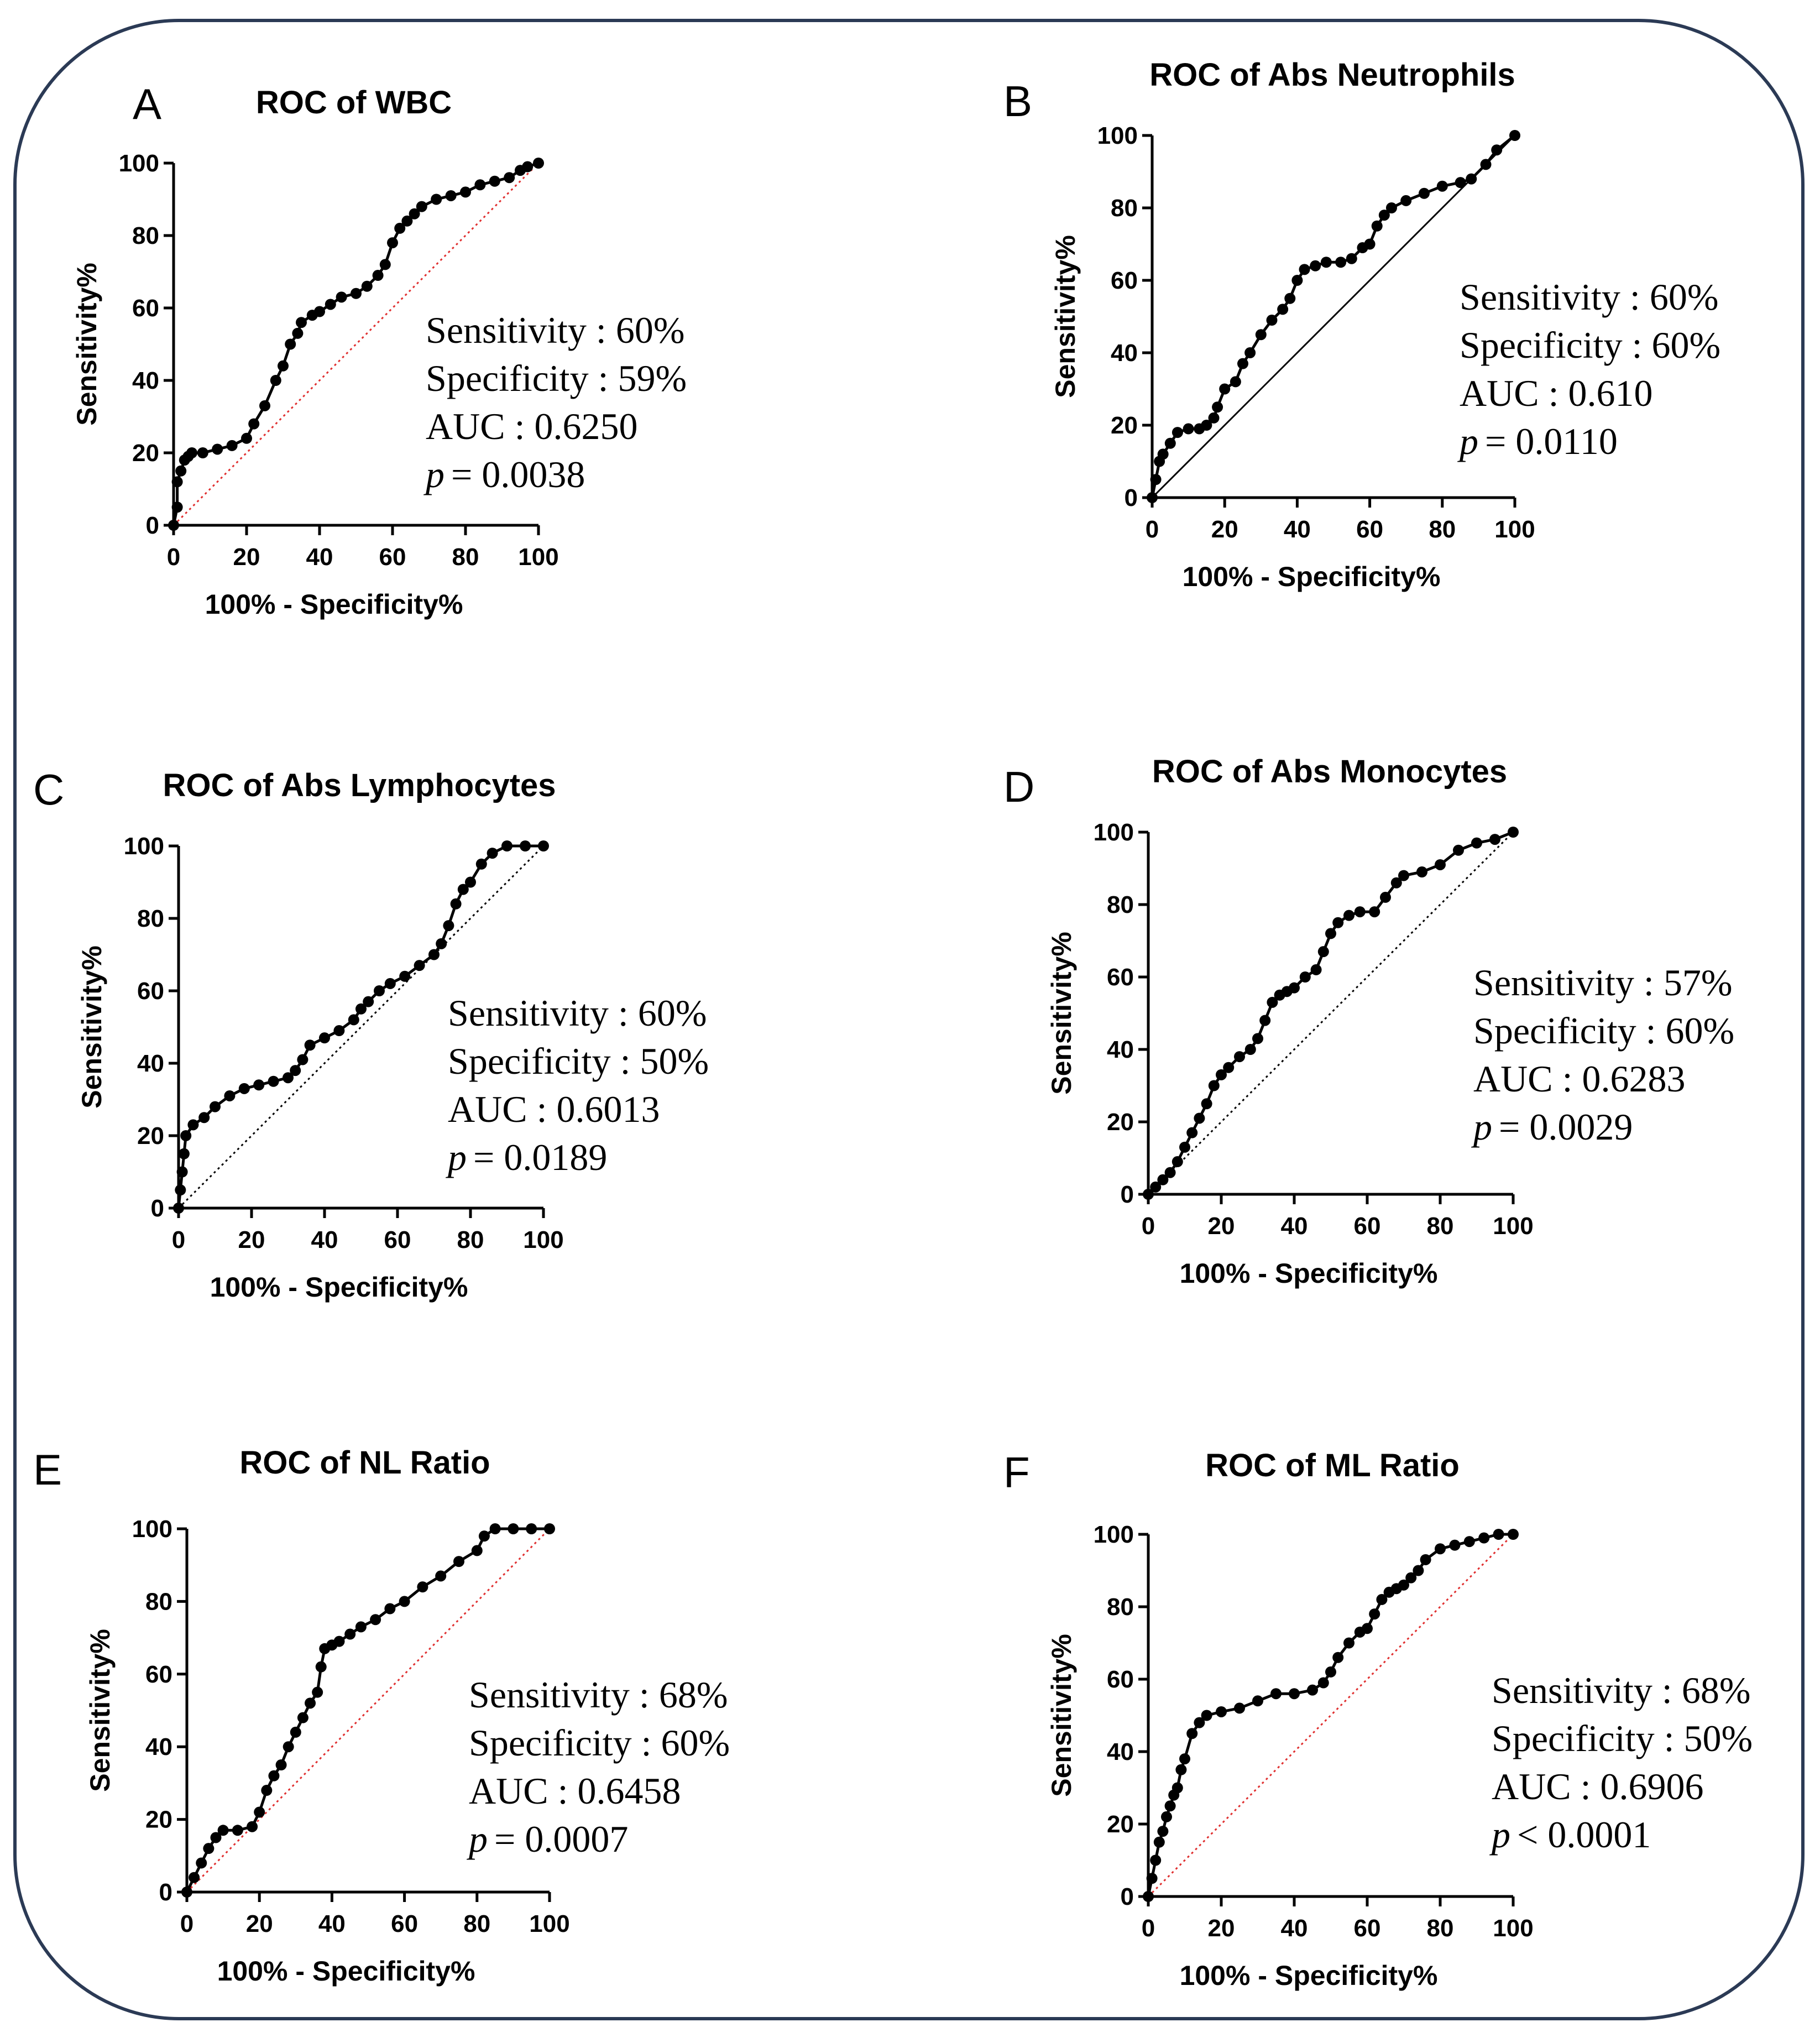 This screenshot has width=1820, height=2043. I want to click on chart-title: ROC of Abs Lymphocytes, so click(359, 785).